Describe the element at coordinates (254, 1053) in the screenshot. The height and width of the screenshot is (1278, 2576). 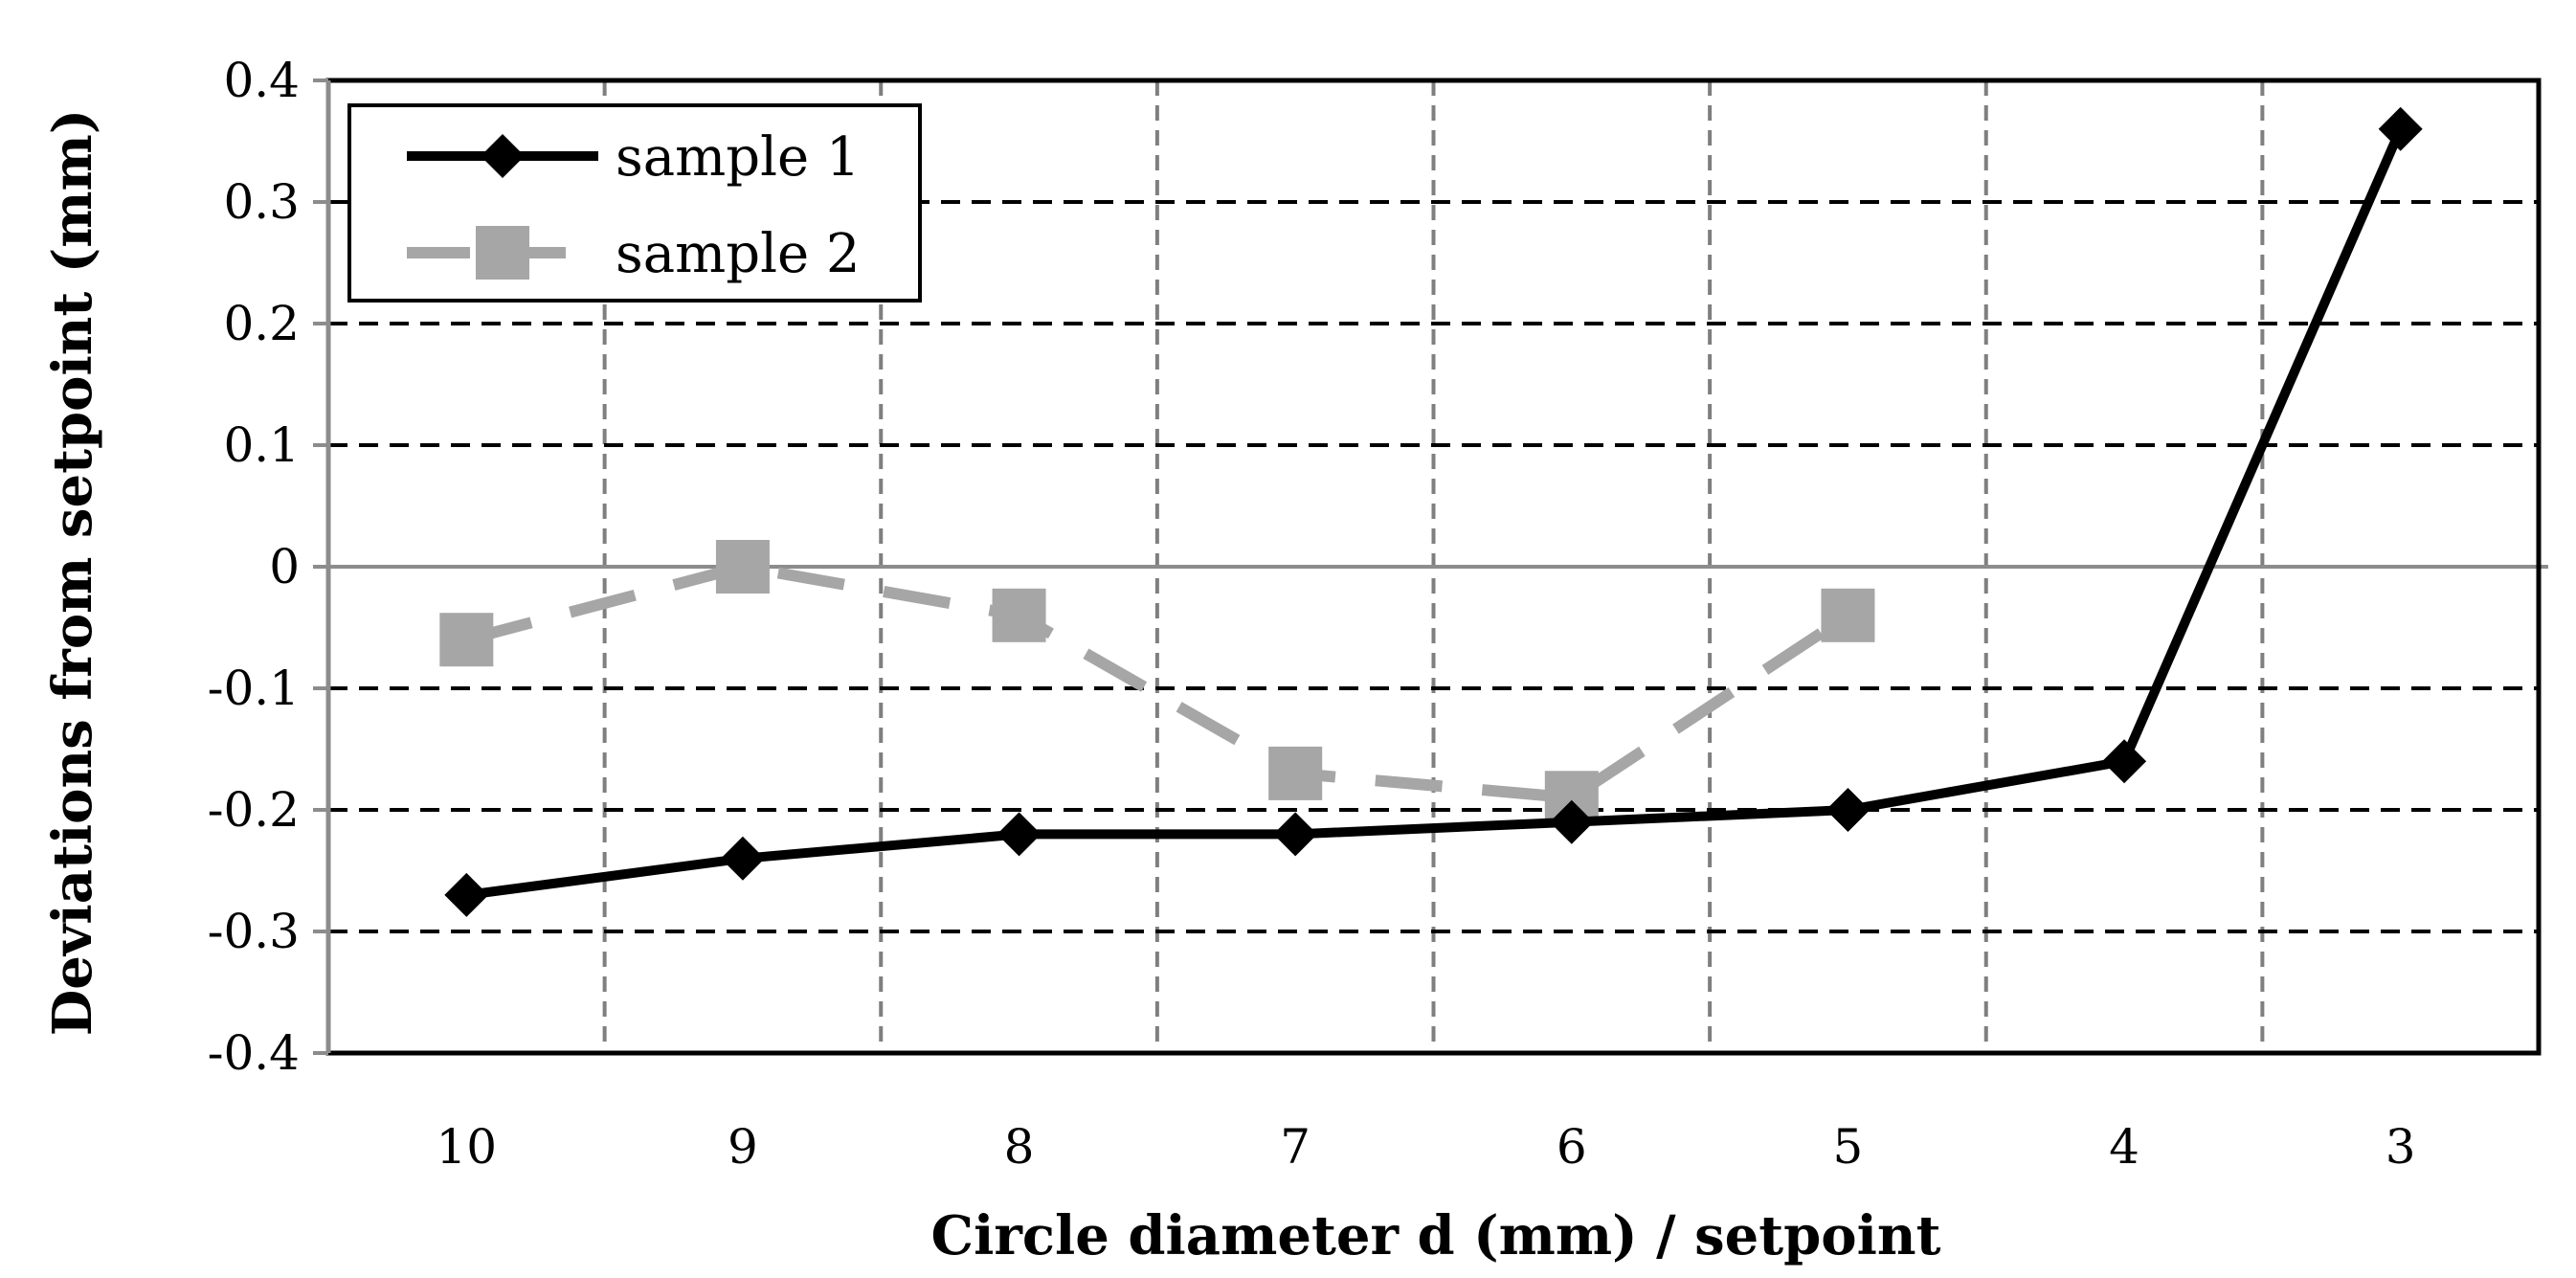
I see `y-tick-label: -0.4` at that location.